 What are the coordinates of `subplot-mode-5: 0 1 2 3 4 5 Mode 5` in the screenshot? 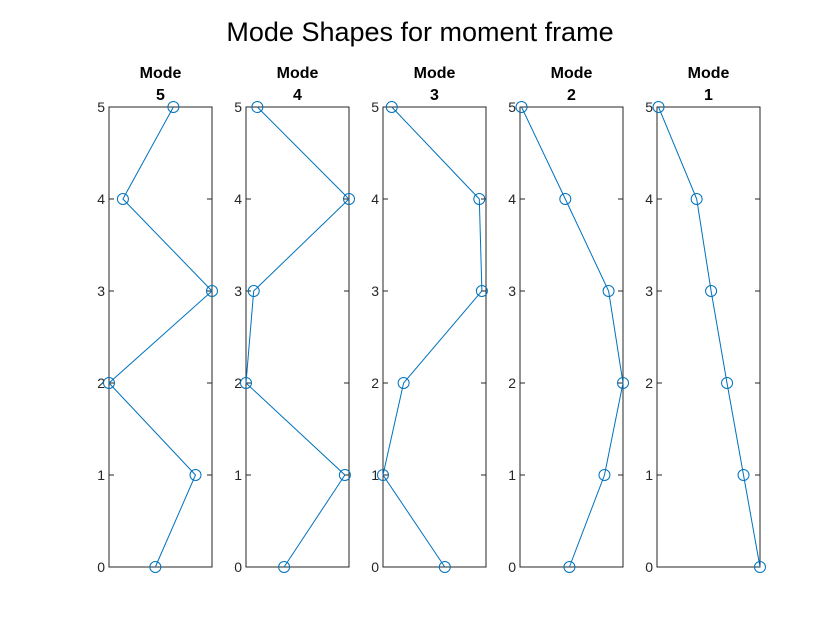 It's located at (157, 320).